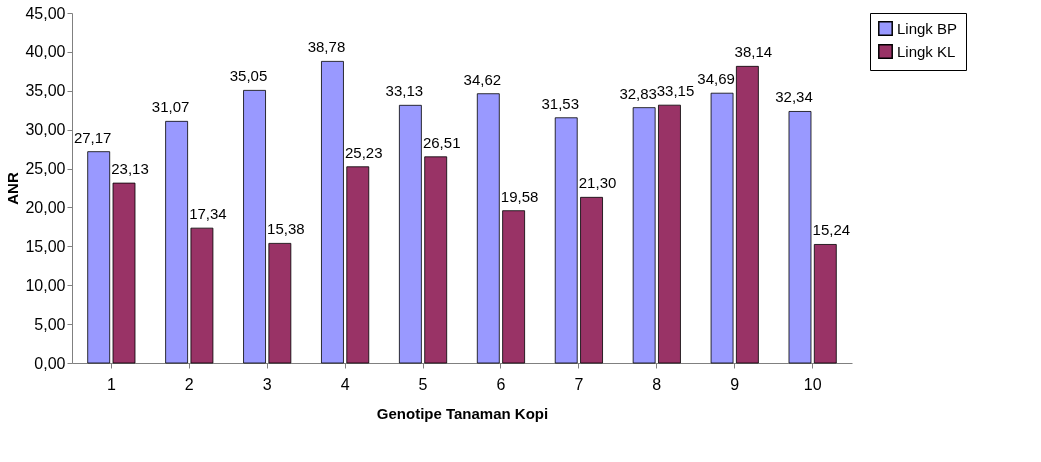  What do you see at coordinates (326, 47) in the screenshot?
I see `data-label: 38,78` at bounding box center [326, 47].